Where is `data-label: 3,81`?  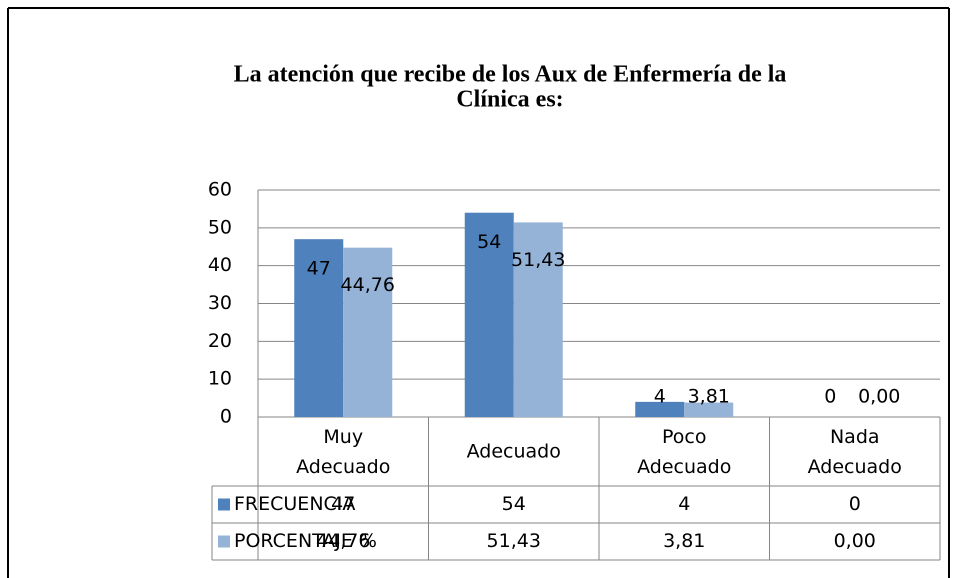 data-label: 3,81 is located at coordinates (709, 397).